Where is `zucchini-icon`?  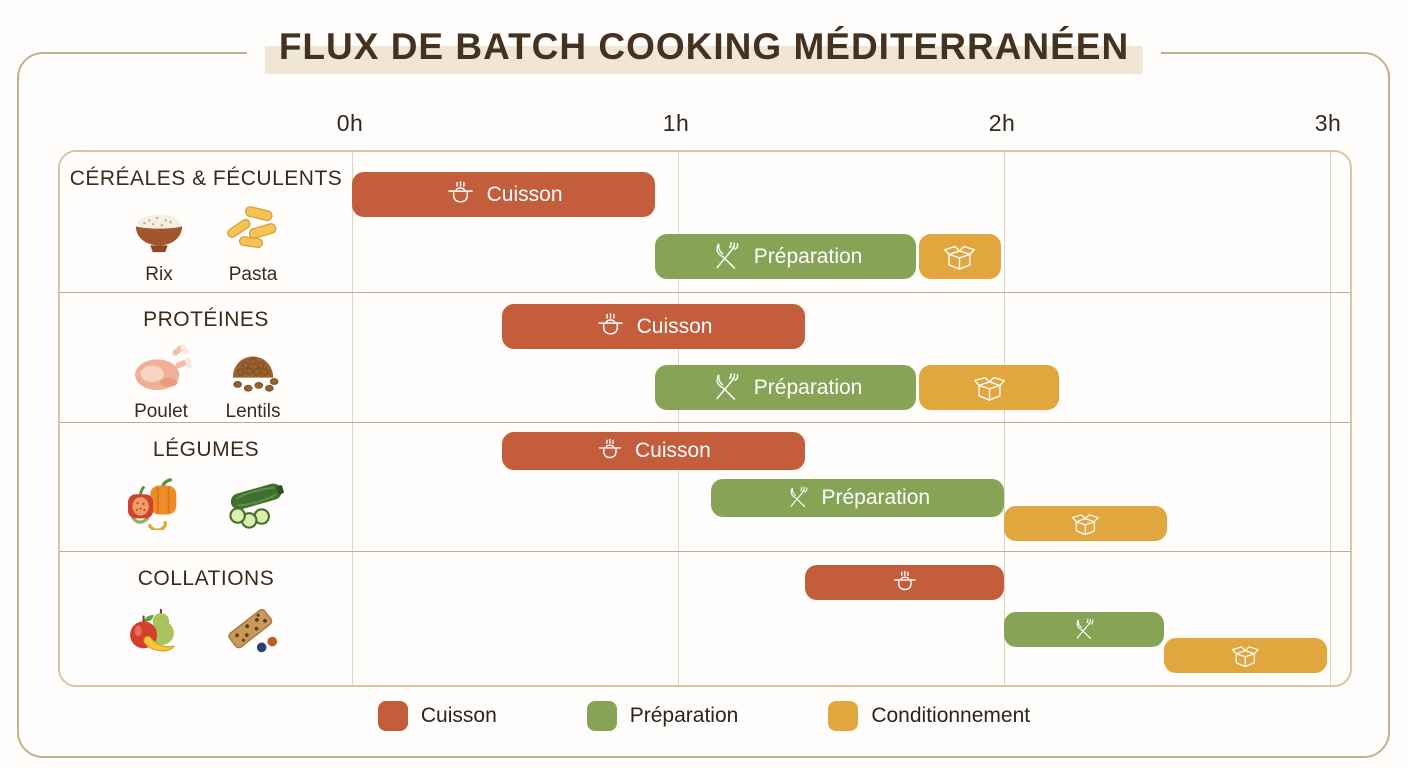 zucchini-icon is located at coordinates (254, 506).